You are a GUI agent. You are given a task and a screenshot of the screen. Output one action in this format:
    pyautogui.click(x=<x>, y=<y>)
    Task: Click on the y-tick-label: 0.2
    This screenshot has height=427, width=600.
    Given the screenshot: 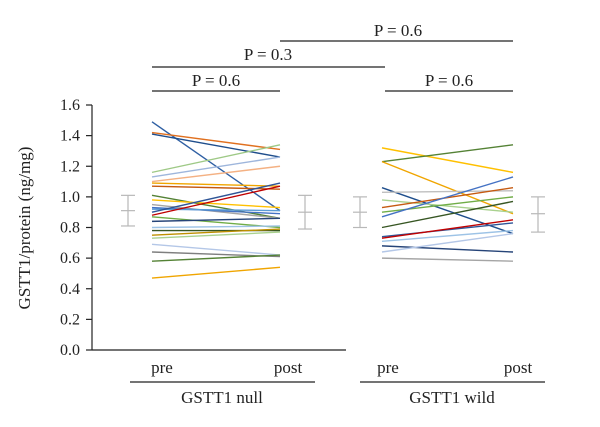 What is the action you would take?
    pyautogui.click(x=70, y=319)
    